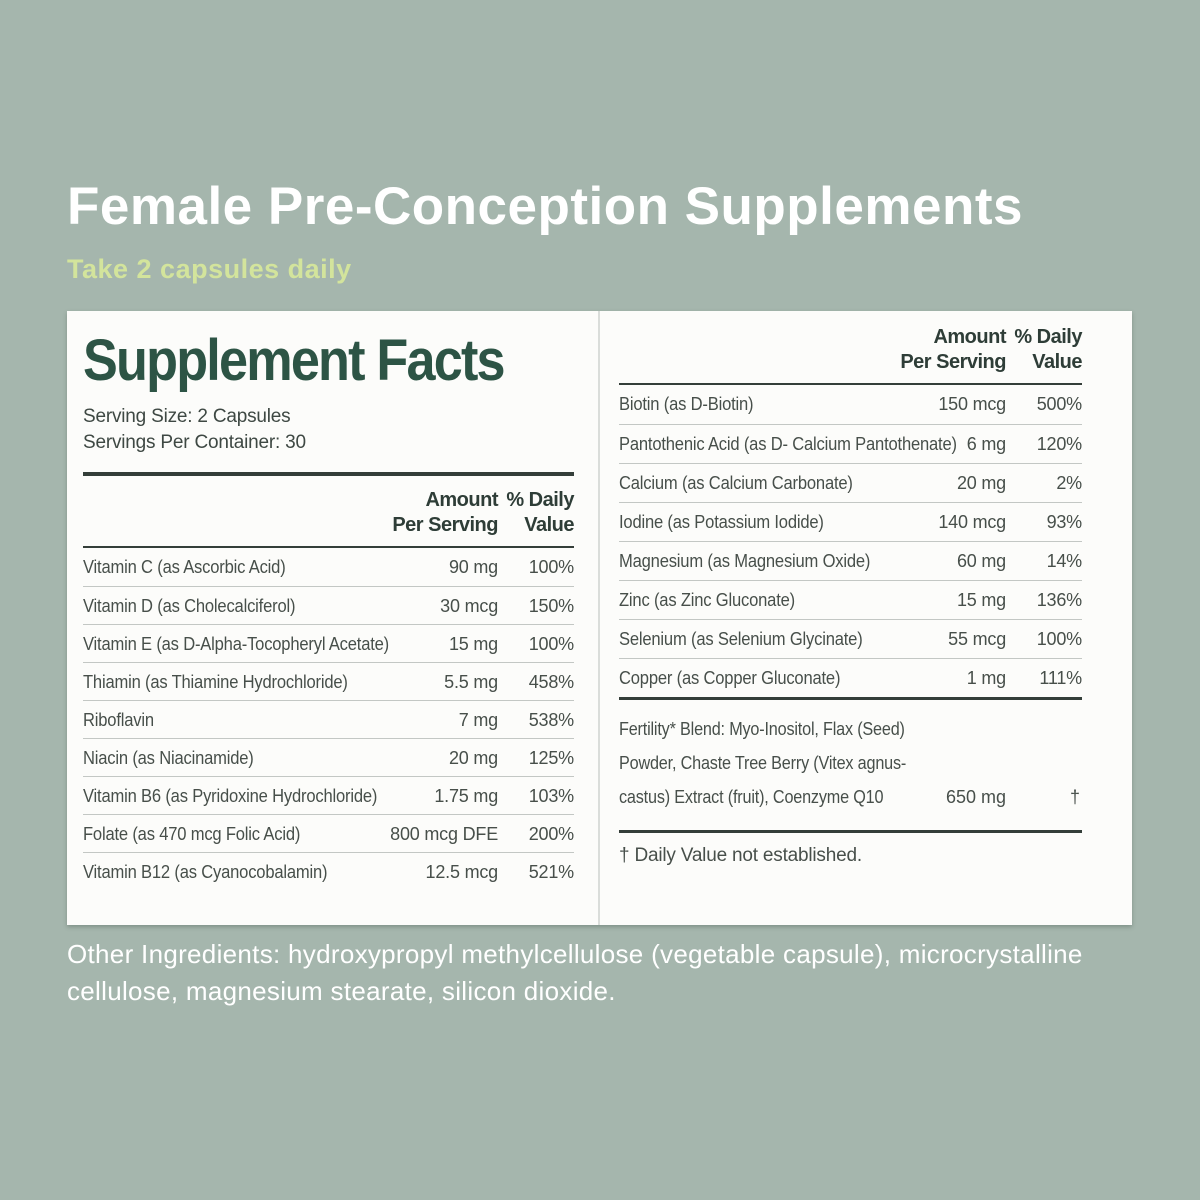  Describe the element at coordinates (469, 606) in the screenshot. I see `nutrient-amount: 30 mcg` at that location.